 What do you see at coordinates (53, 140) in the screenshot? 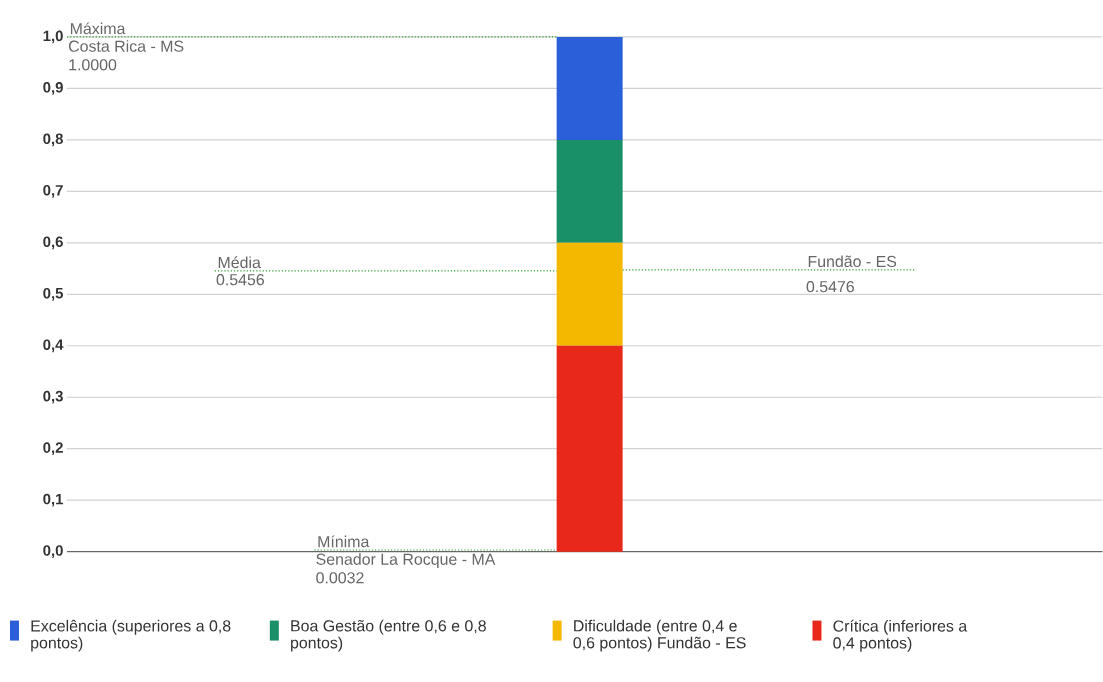
I see `y-tick-label: 0,8` at bounding box center [53, 140].